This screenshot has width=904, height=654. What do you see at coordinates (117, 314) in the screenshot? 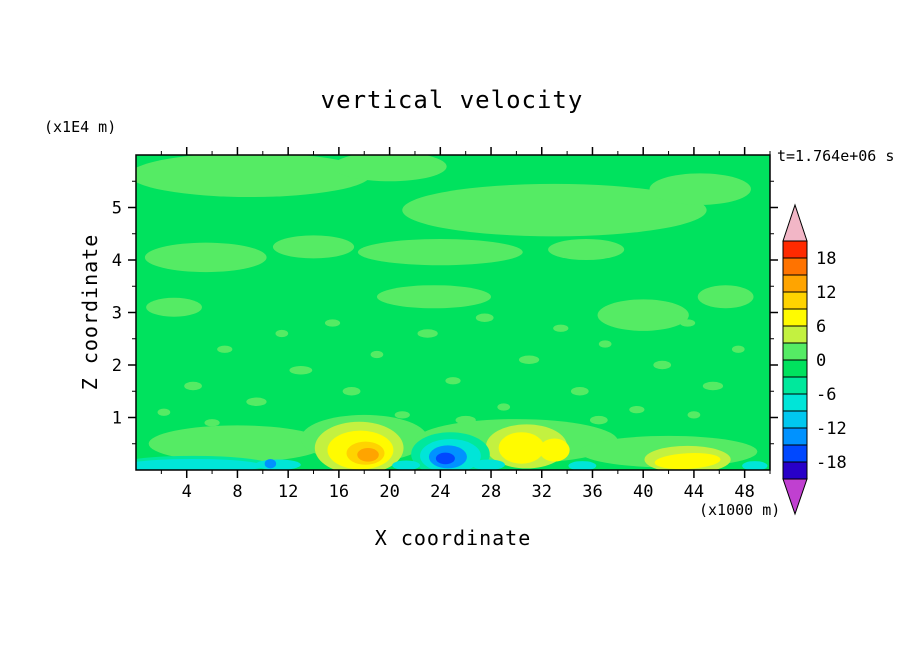
I see `svg-text: 3` at bounding box center [117, 314].